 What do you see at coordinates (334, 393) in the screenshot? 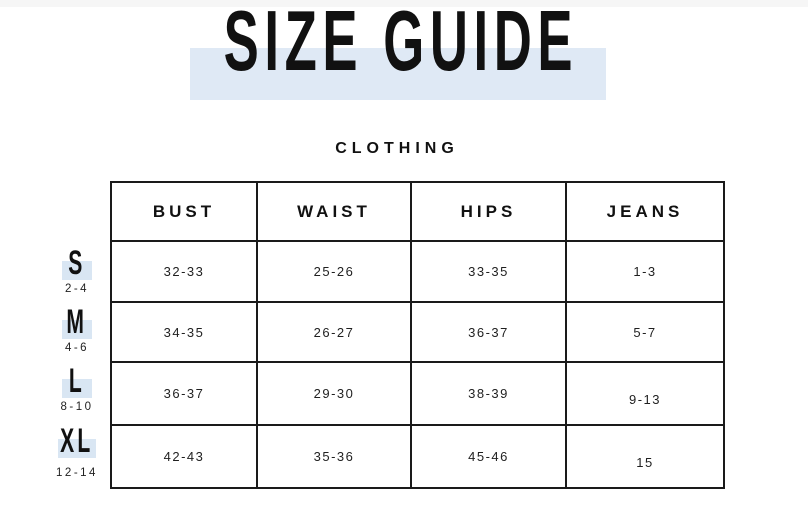
I see `cell-waist: 29-30` at bounding box center [334, 393].